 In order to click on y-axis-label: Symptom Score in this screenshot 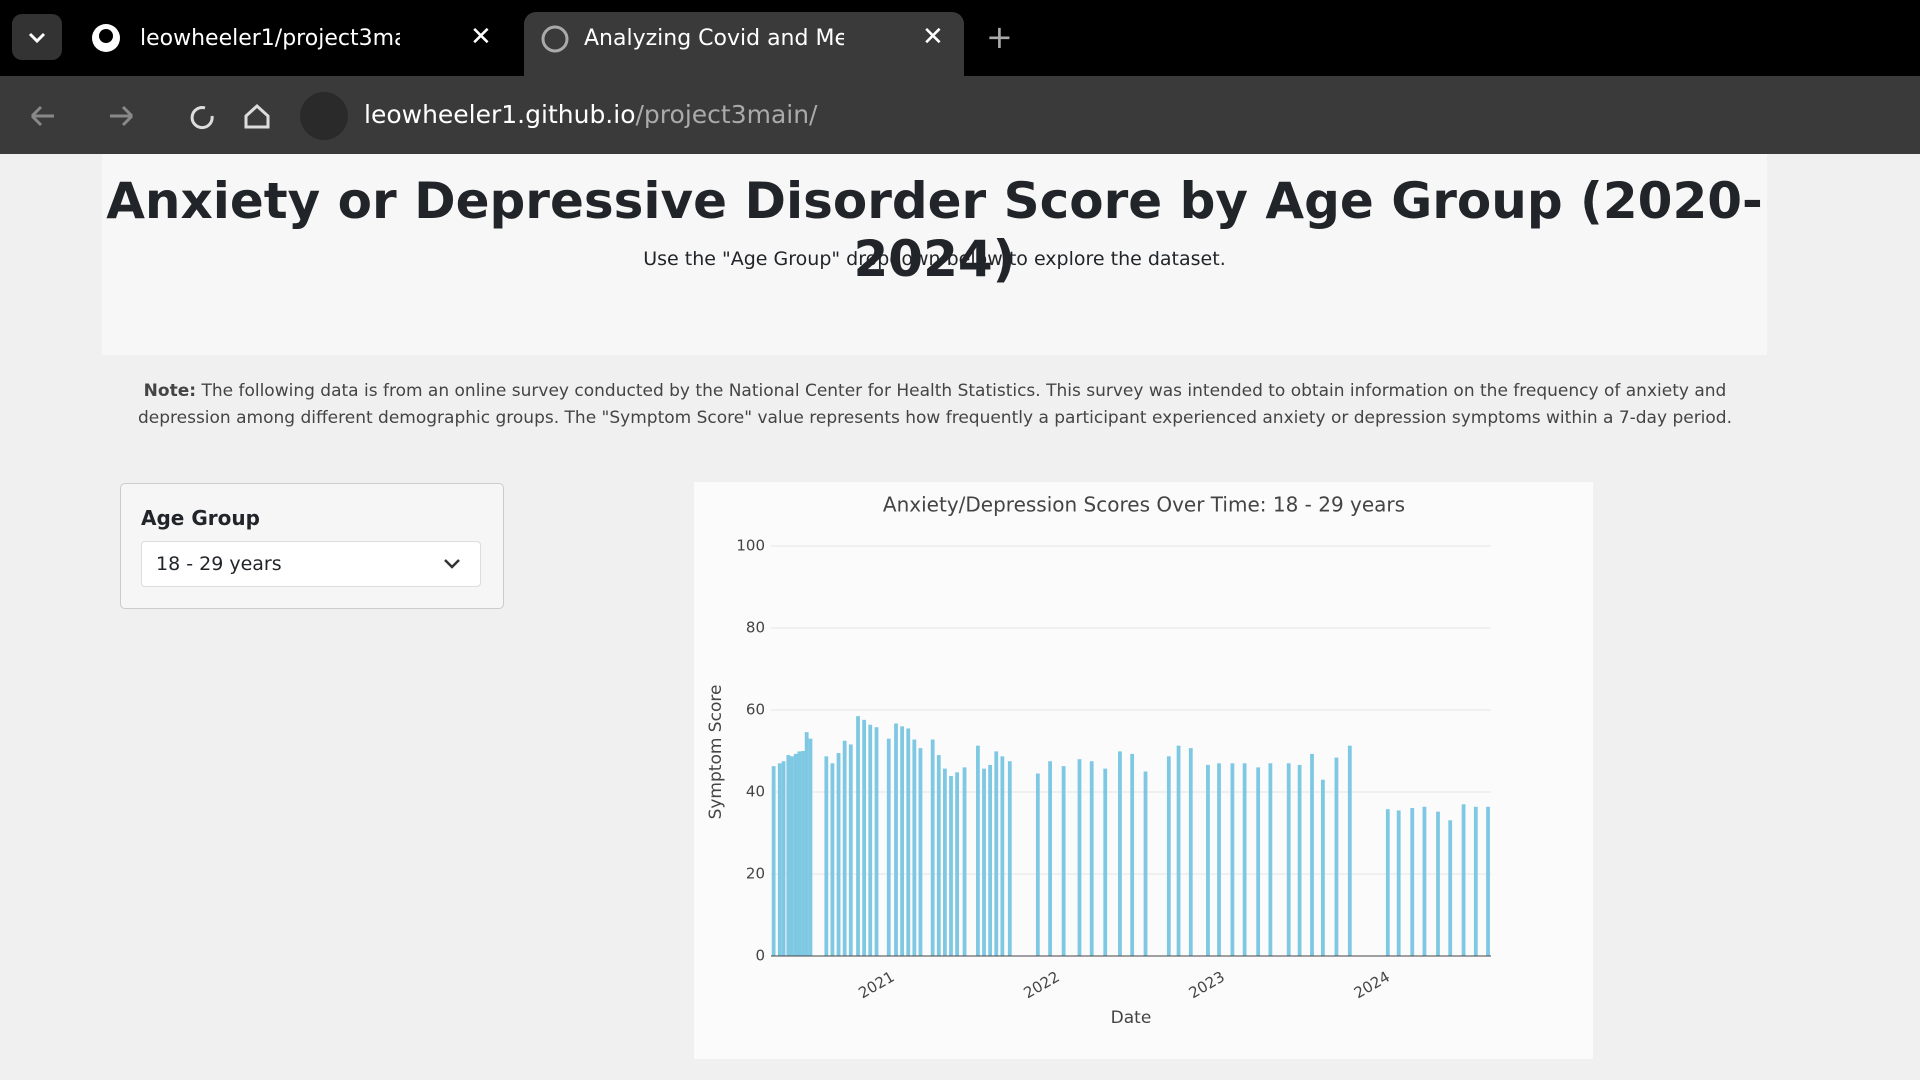, I will do `click(716, 752)`.